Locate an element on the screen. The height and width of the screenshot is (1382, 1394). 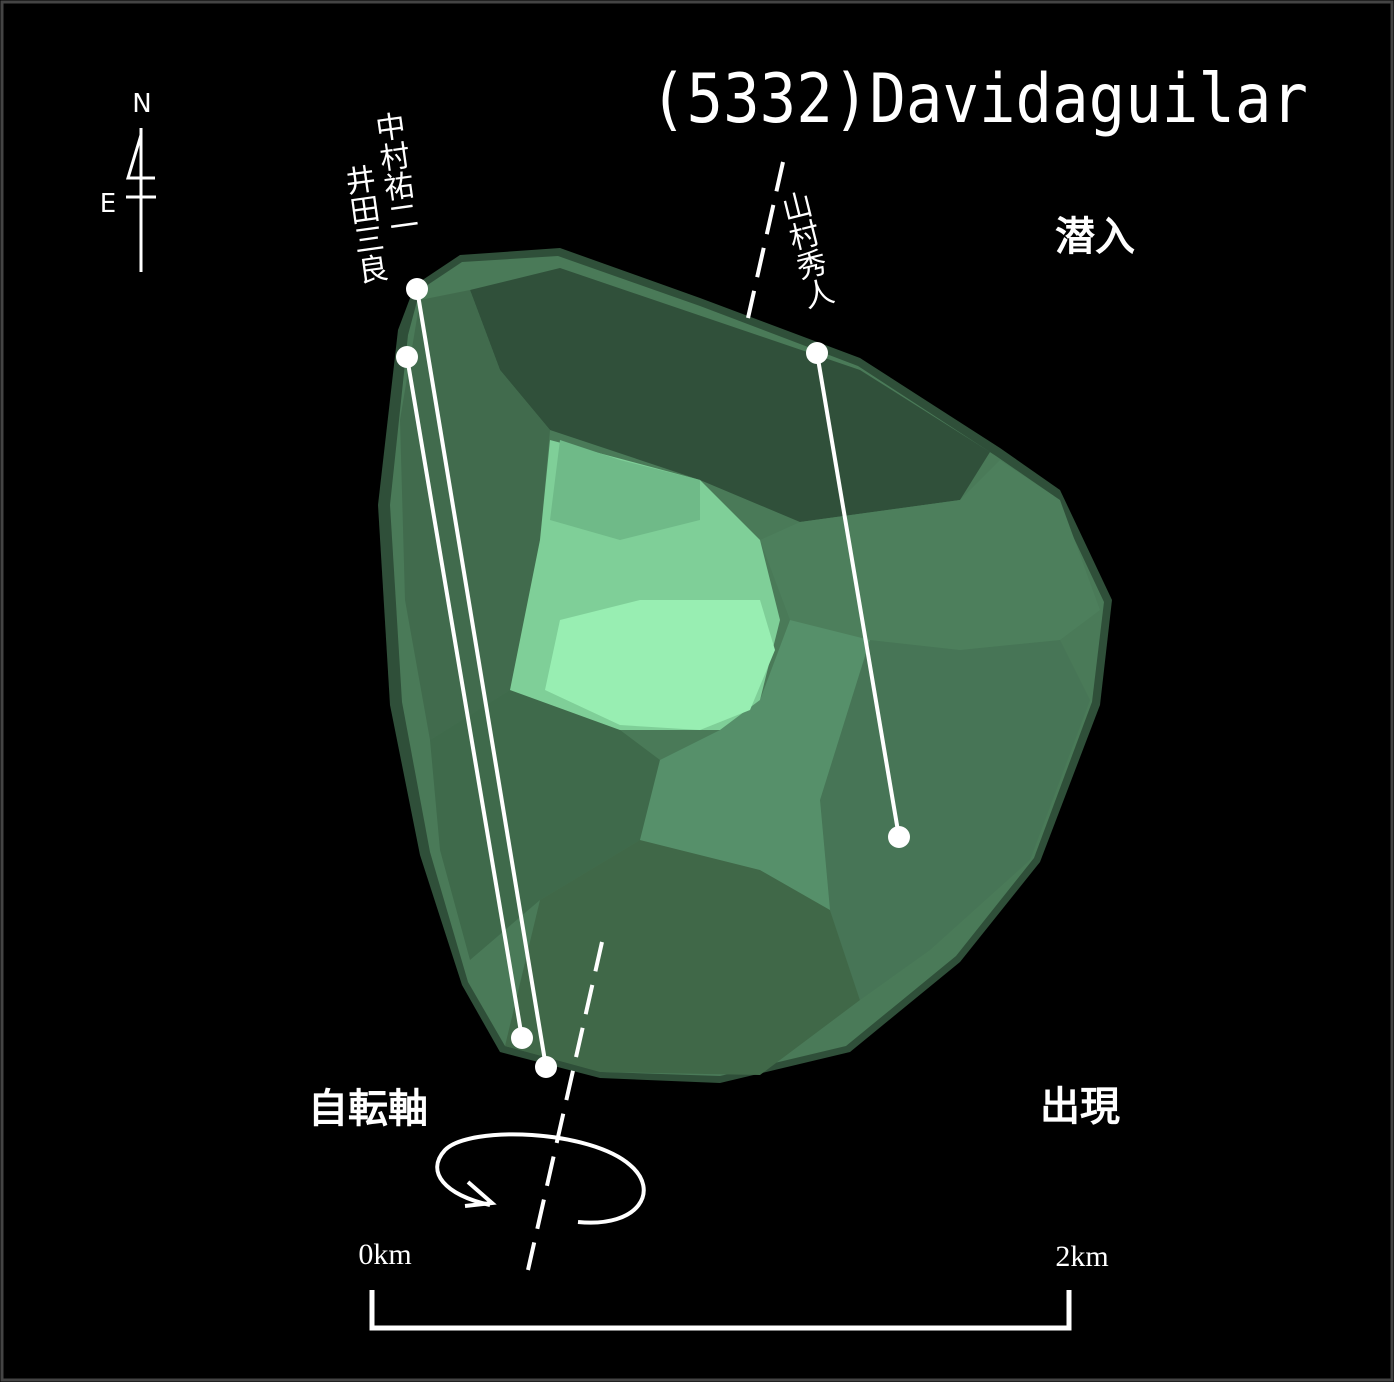
north-label: N is located at coordinates (141, 104).